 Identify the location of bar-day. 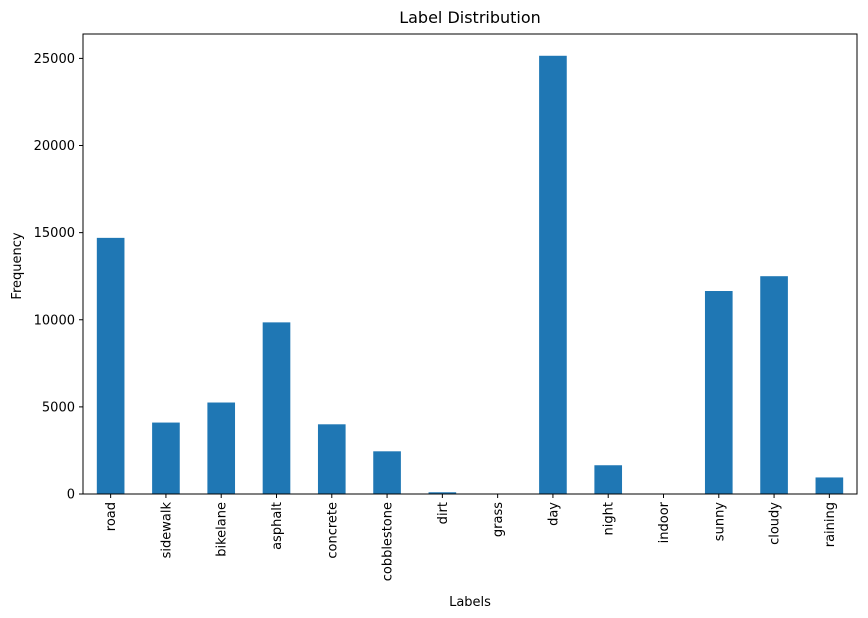
(553, 274).